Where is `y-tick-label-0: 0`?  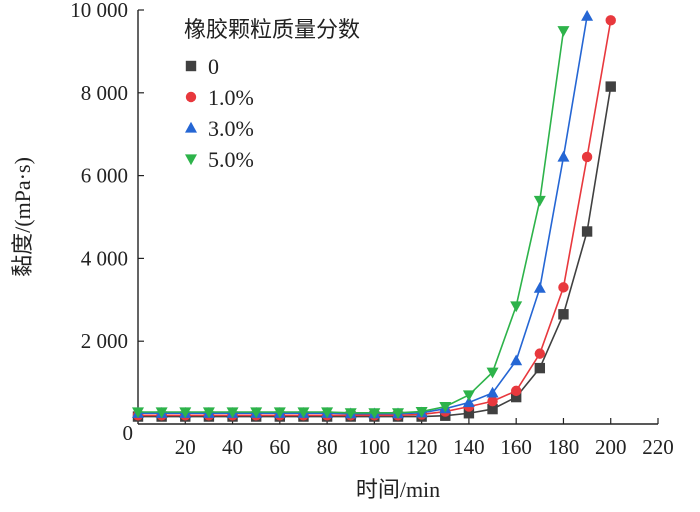 y-tick-label-0: 0 is located at coordinates (128, 433).